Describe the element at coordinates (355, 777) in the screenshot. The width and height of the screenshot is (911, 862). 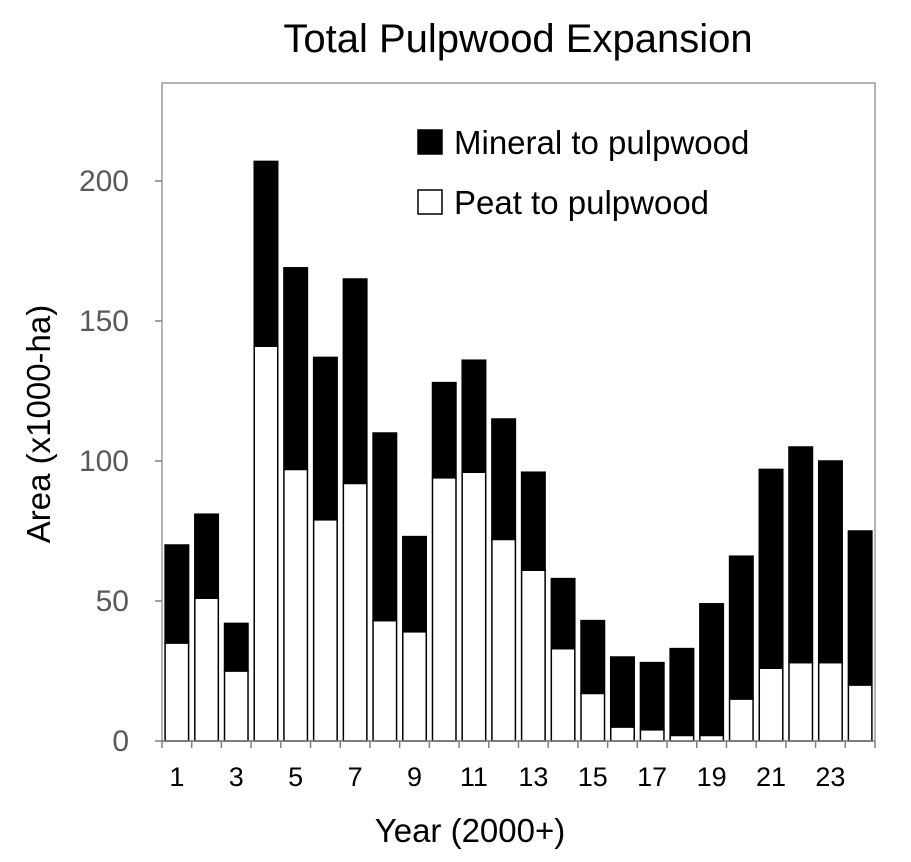
I see `x-tick-label: 7` at that location.